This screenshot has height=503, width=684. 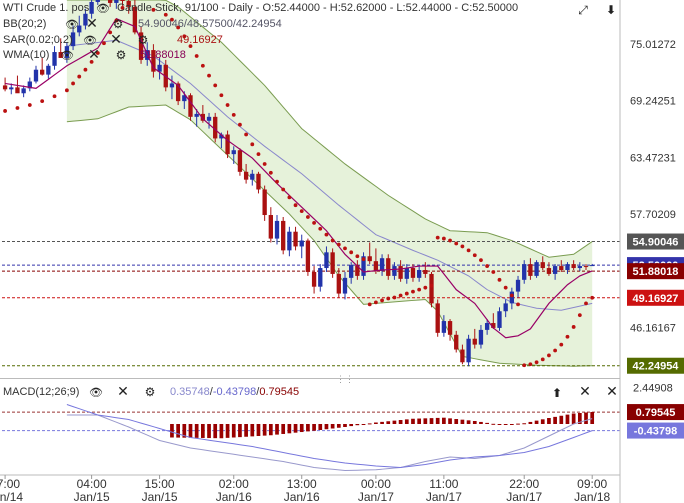 What do you see at coordinates (592, 484) in the screenshot?
I see `x-tick-time: 09:00` at bounding box center [592, 484].